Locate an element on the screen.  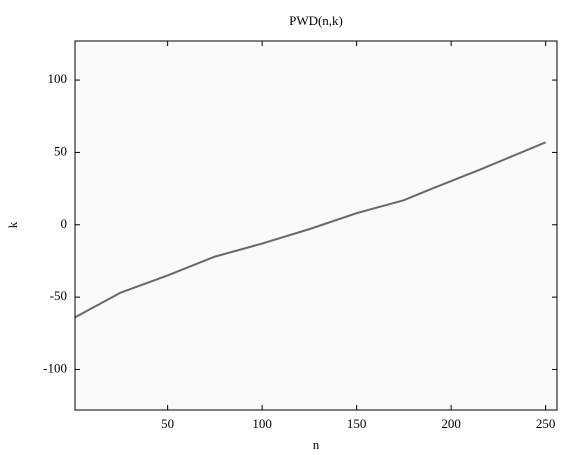
x-tick-label: 150 is located at coordinates (357, 423).